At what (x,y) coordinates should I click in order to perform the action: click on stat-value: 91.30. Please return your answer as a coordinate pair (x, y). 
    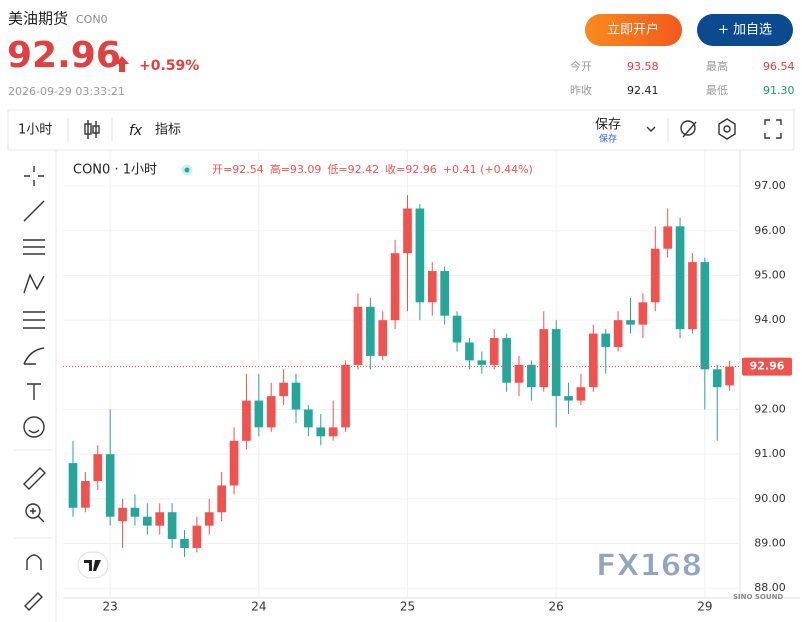
    Looking at the image, I should click on (779, 90).